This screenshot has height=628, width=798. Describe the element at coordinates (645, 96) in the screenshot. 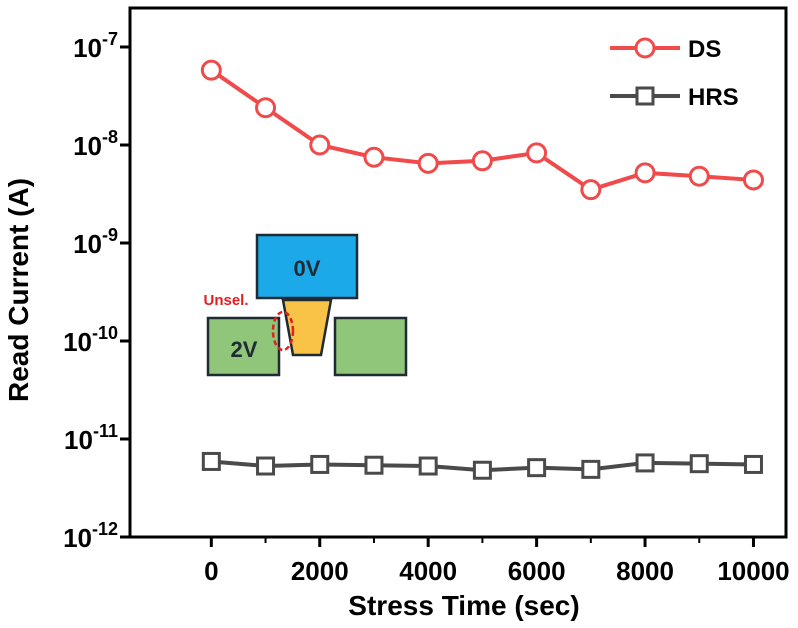

I see `legend-marker-hrs` at that location.